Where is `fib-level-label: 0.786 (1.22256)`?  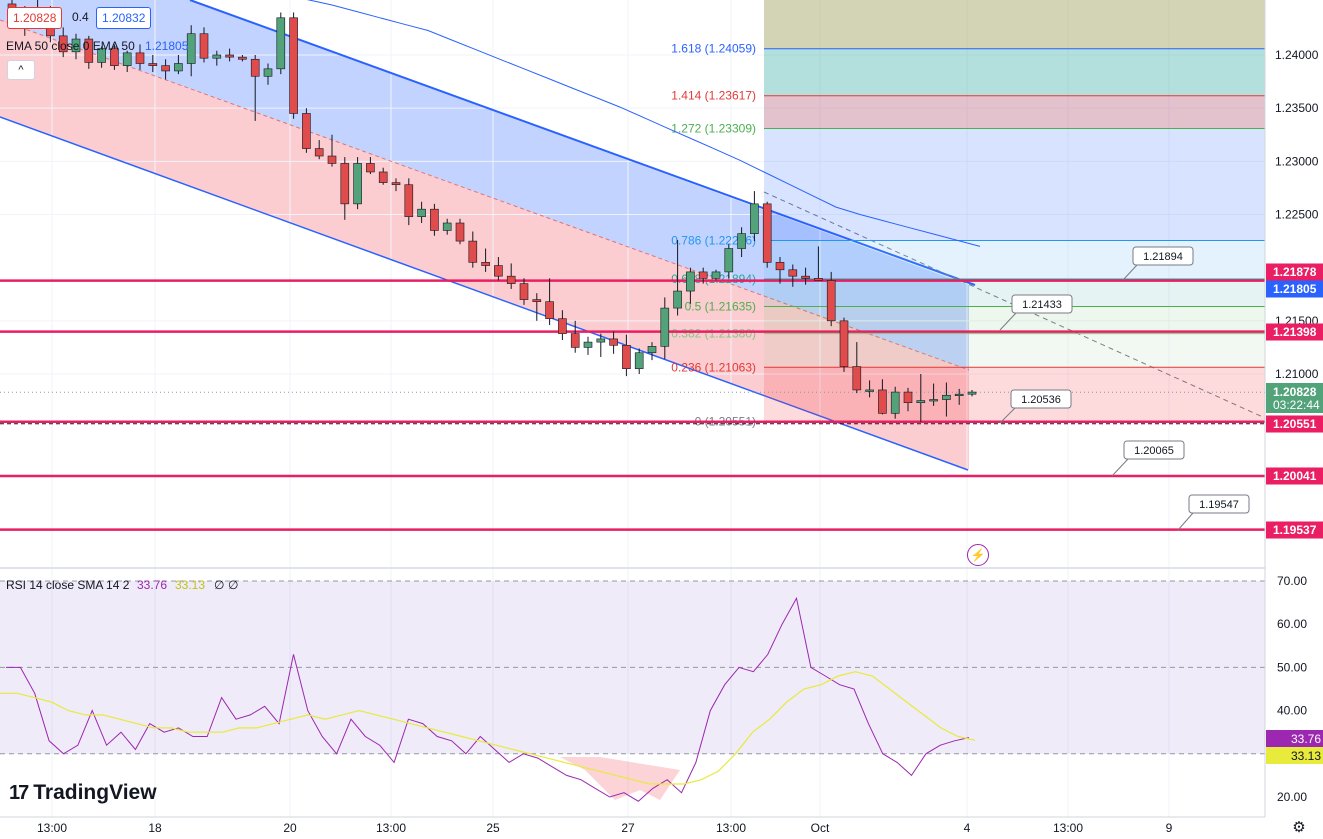
fib-level-label: 0.786 (1.22256) is located at coordinates (713, 240).